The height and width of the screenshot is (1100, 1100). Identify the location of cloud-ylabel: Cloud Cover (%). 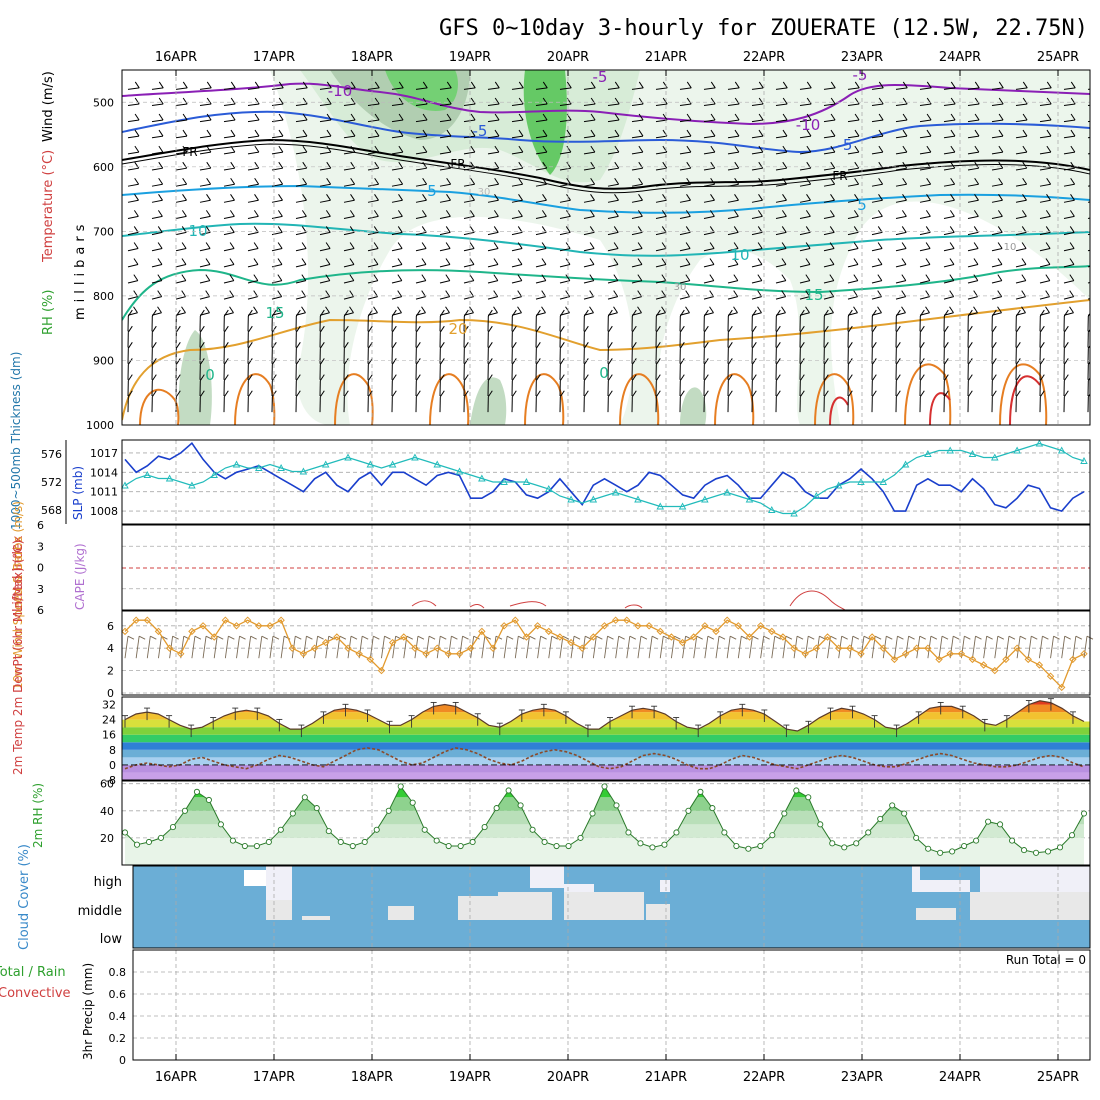
(24, 897).